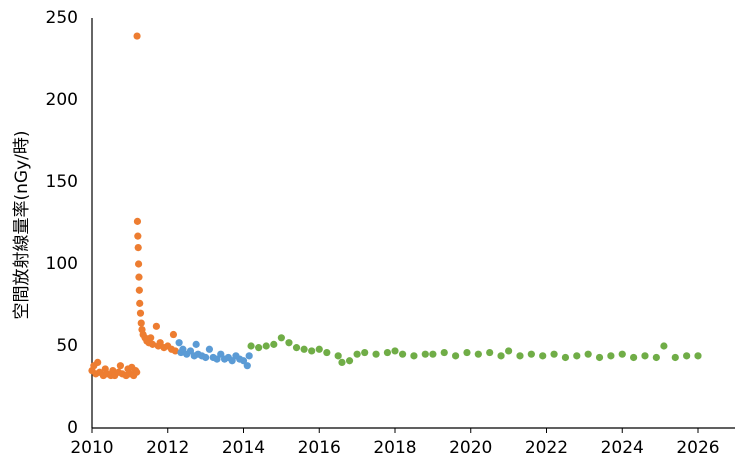 The width and height of the screenshot is (740, 463). I want to click on x-tick-label: 2022, so click(546, 448).